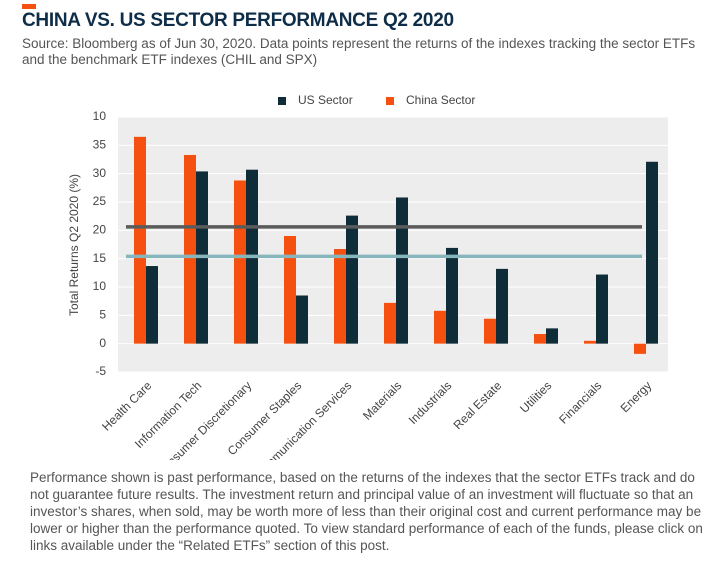  I want to click on x-tick-label: Financials, so click(580, 402).